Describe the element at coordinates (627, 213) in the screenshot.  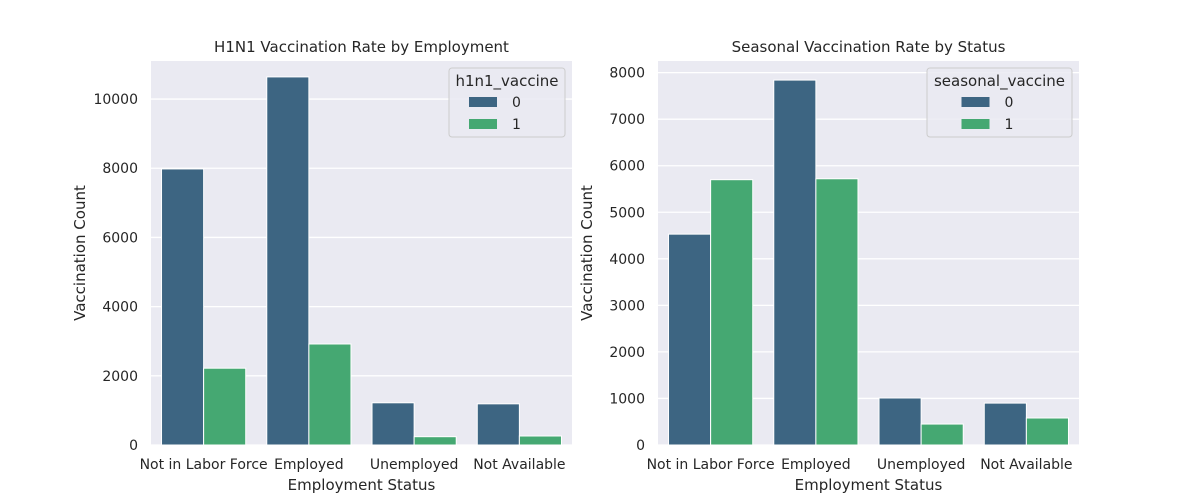
I see `y-tick-label: 5000` at that location.